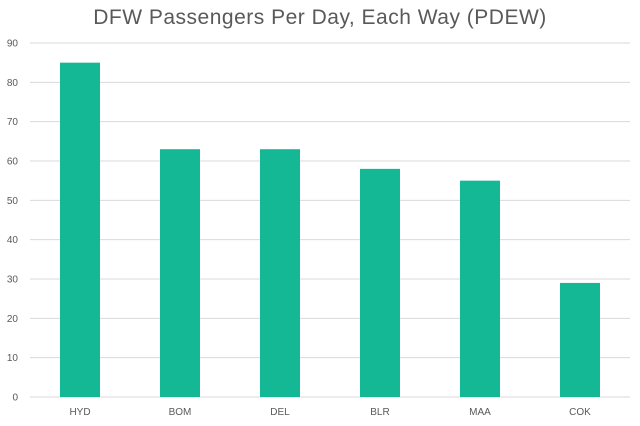  Describe the element at coordinates (480, 288) in the screenshot. I see `bar-maa` at that location.